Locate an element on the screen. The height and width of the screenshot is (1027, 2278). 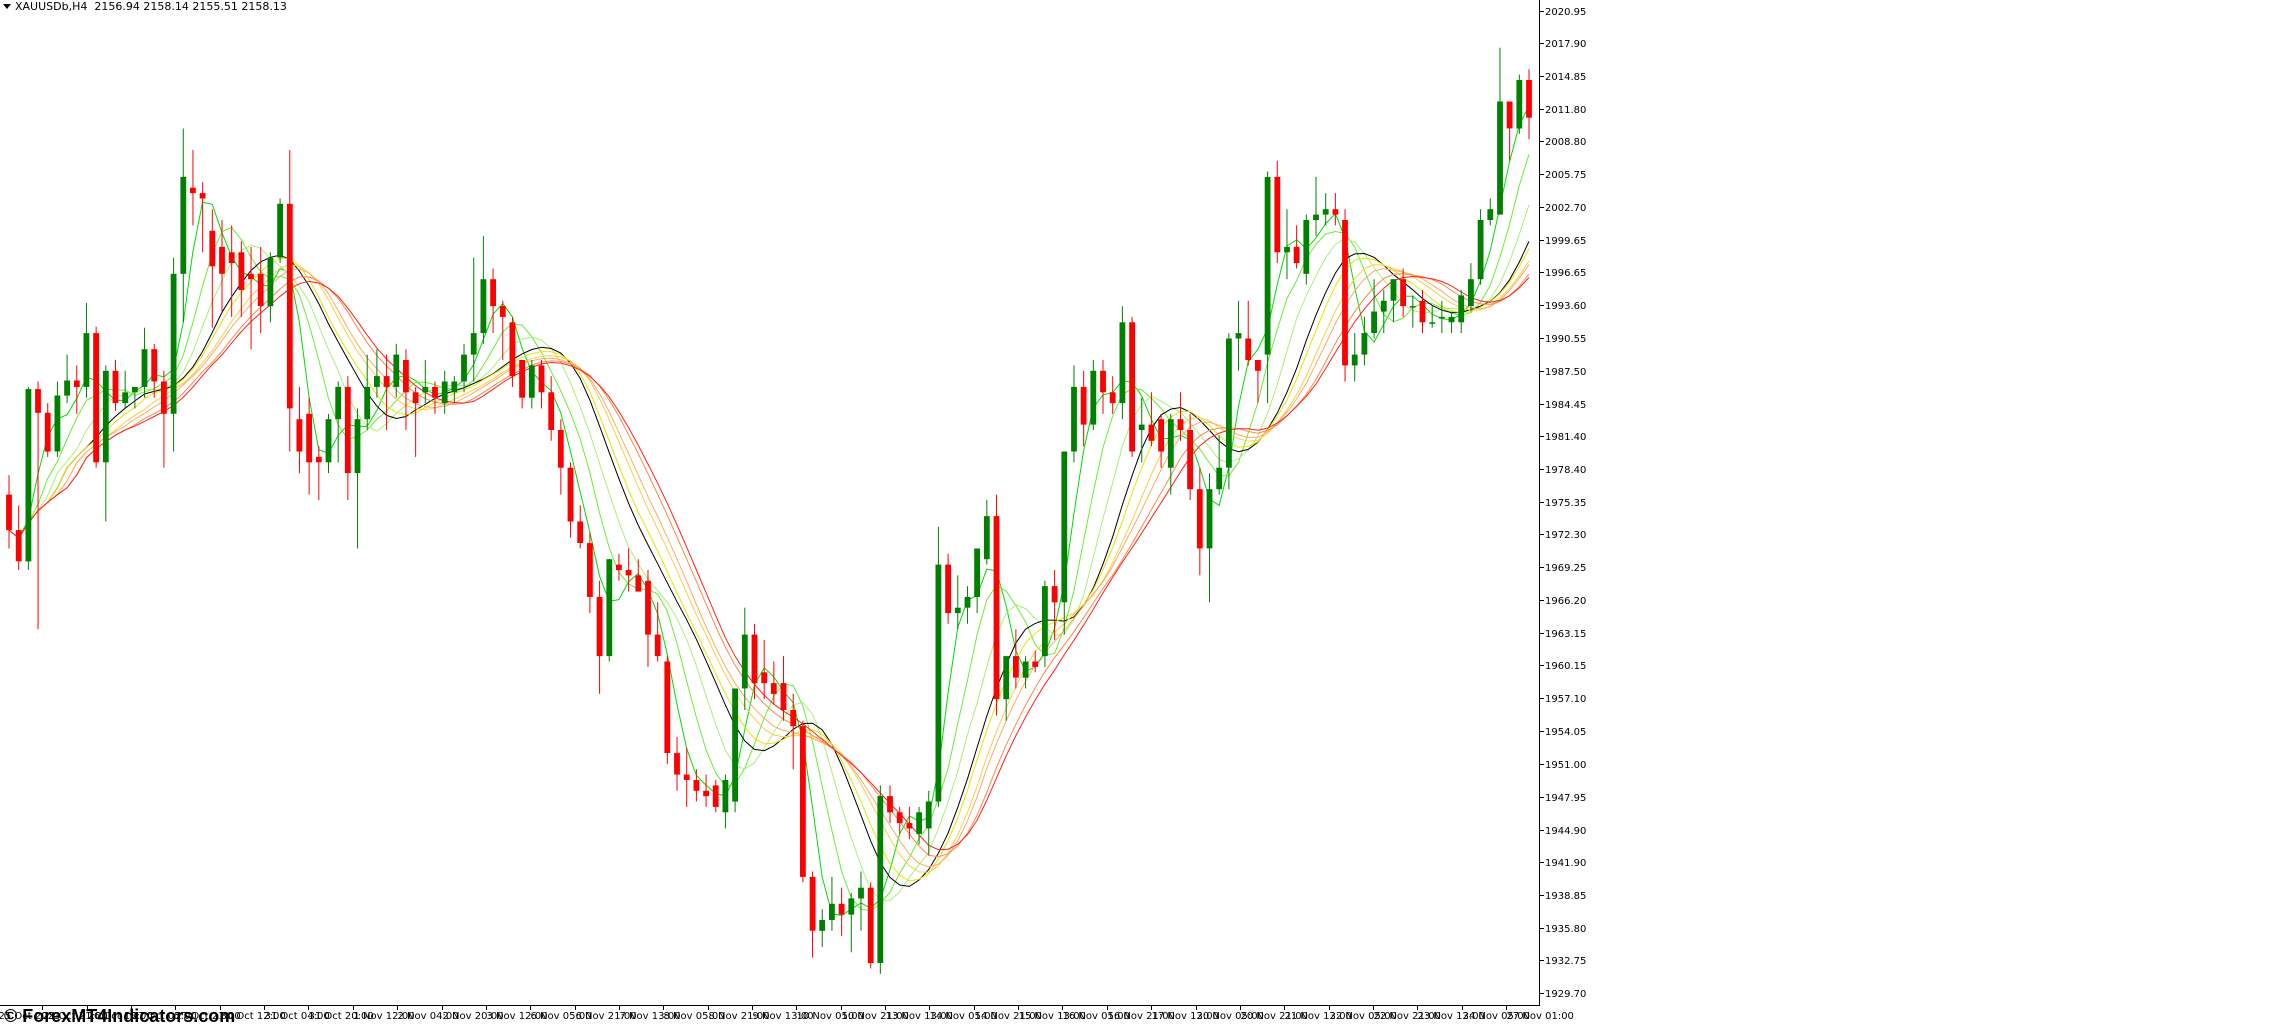
time-tick-label: 9 Nov 13:00 is located at coordinates (783, 1016).